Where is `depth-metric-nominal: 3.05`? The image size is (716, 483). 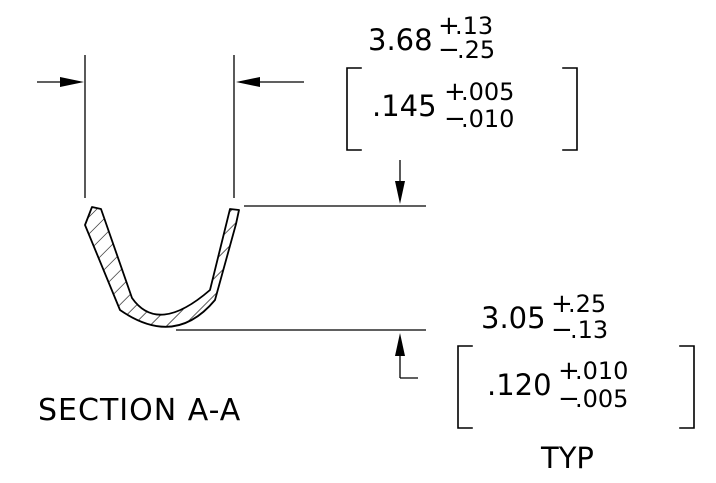
depth-metric-nominal: 3.05 is located at coordinates (513, 318).